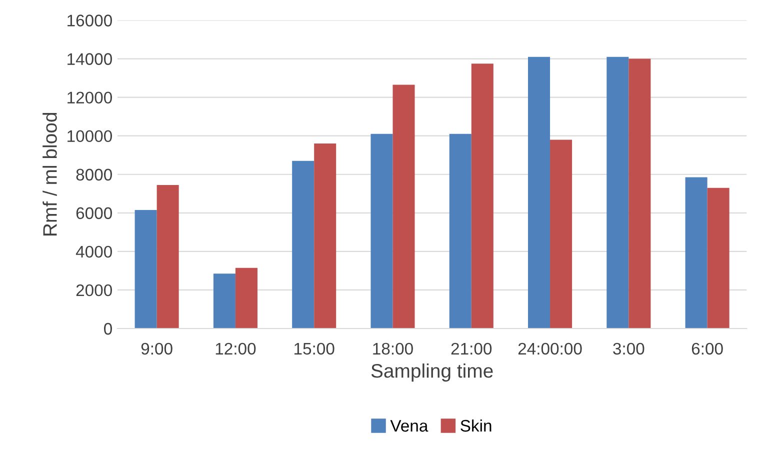  I want to click on x-axis-title: Sampling time, so click(432, 372).